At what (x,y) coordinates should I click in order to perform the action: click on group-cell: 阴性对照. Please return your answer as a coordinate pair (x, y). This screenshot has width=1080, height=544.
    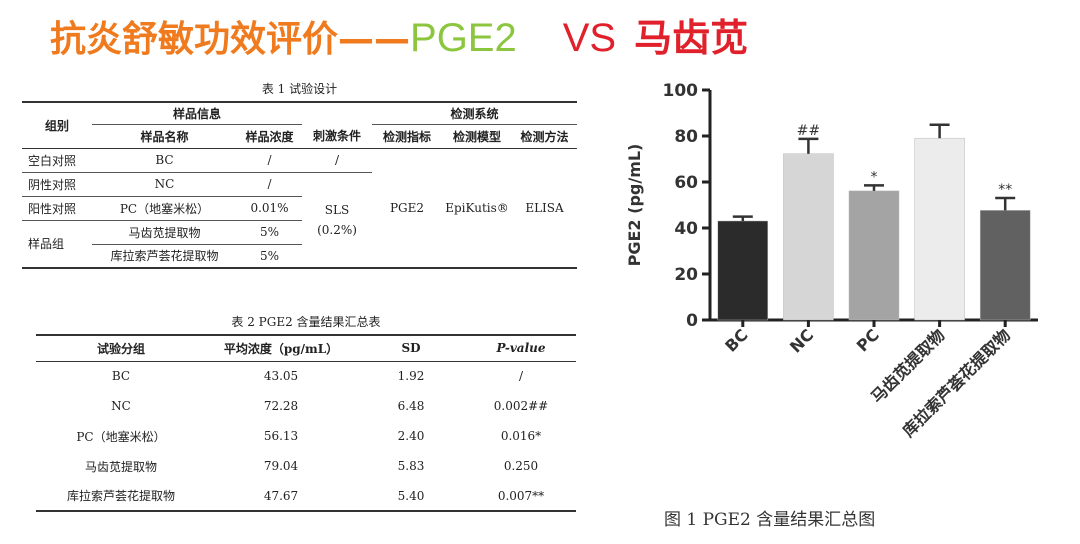
    Looking at the image, I should click on (57, 184).